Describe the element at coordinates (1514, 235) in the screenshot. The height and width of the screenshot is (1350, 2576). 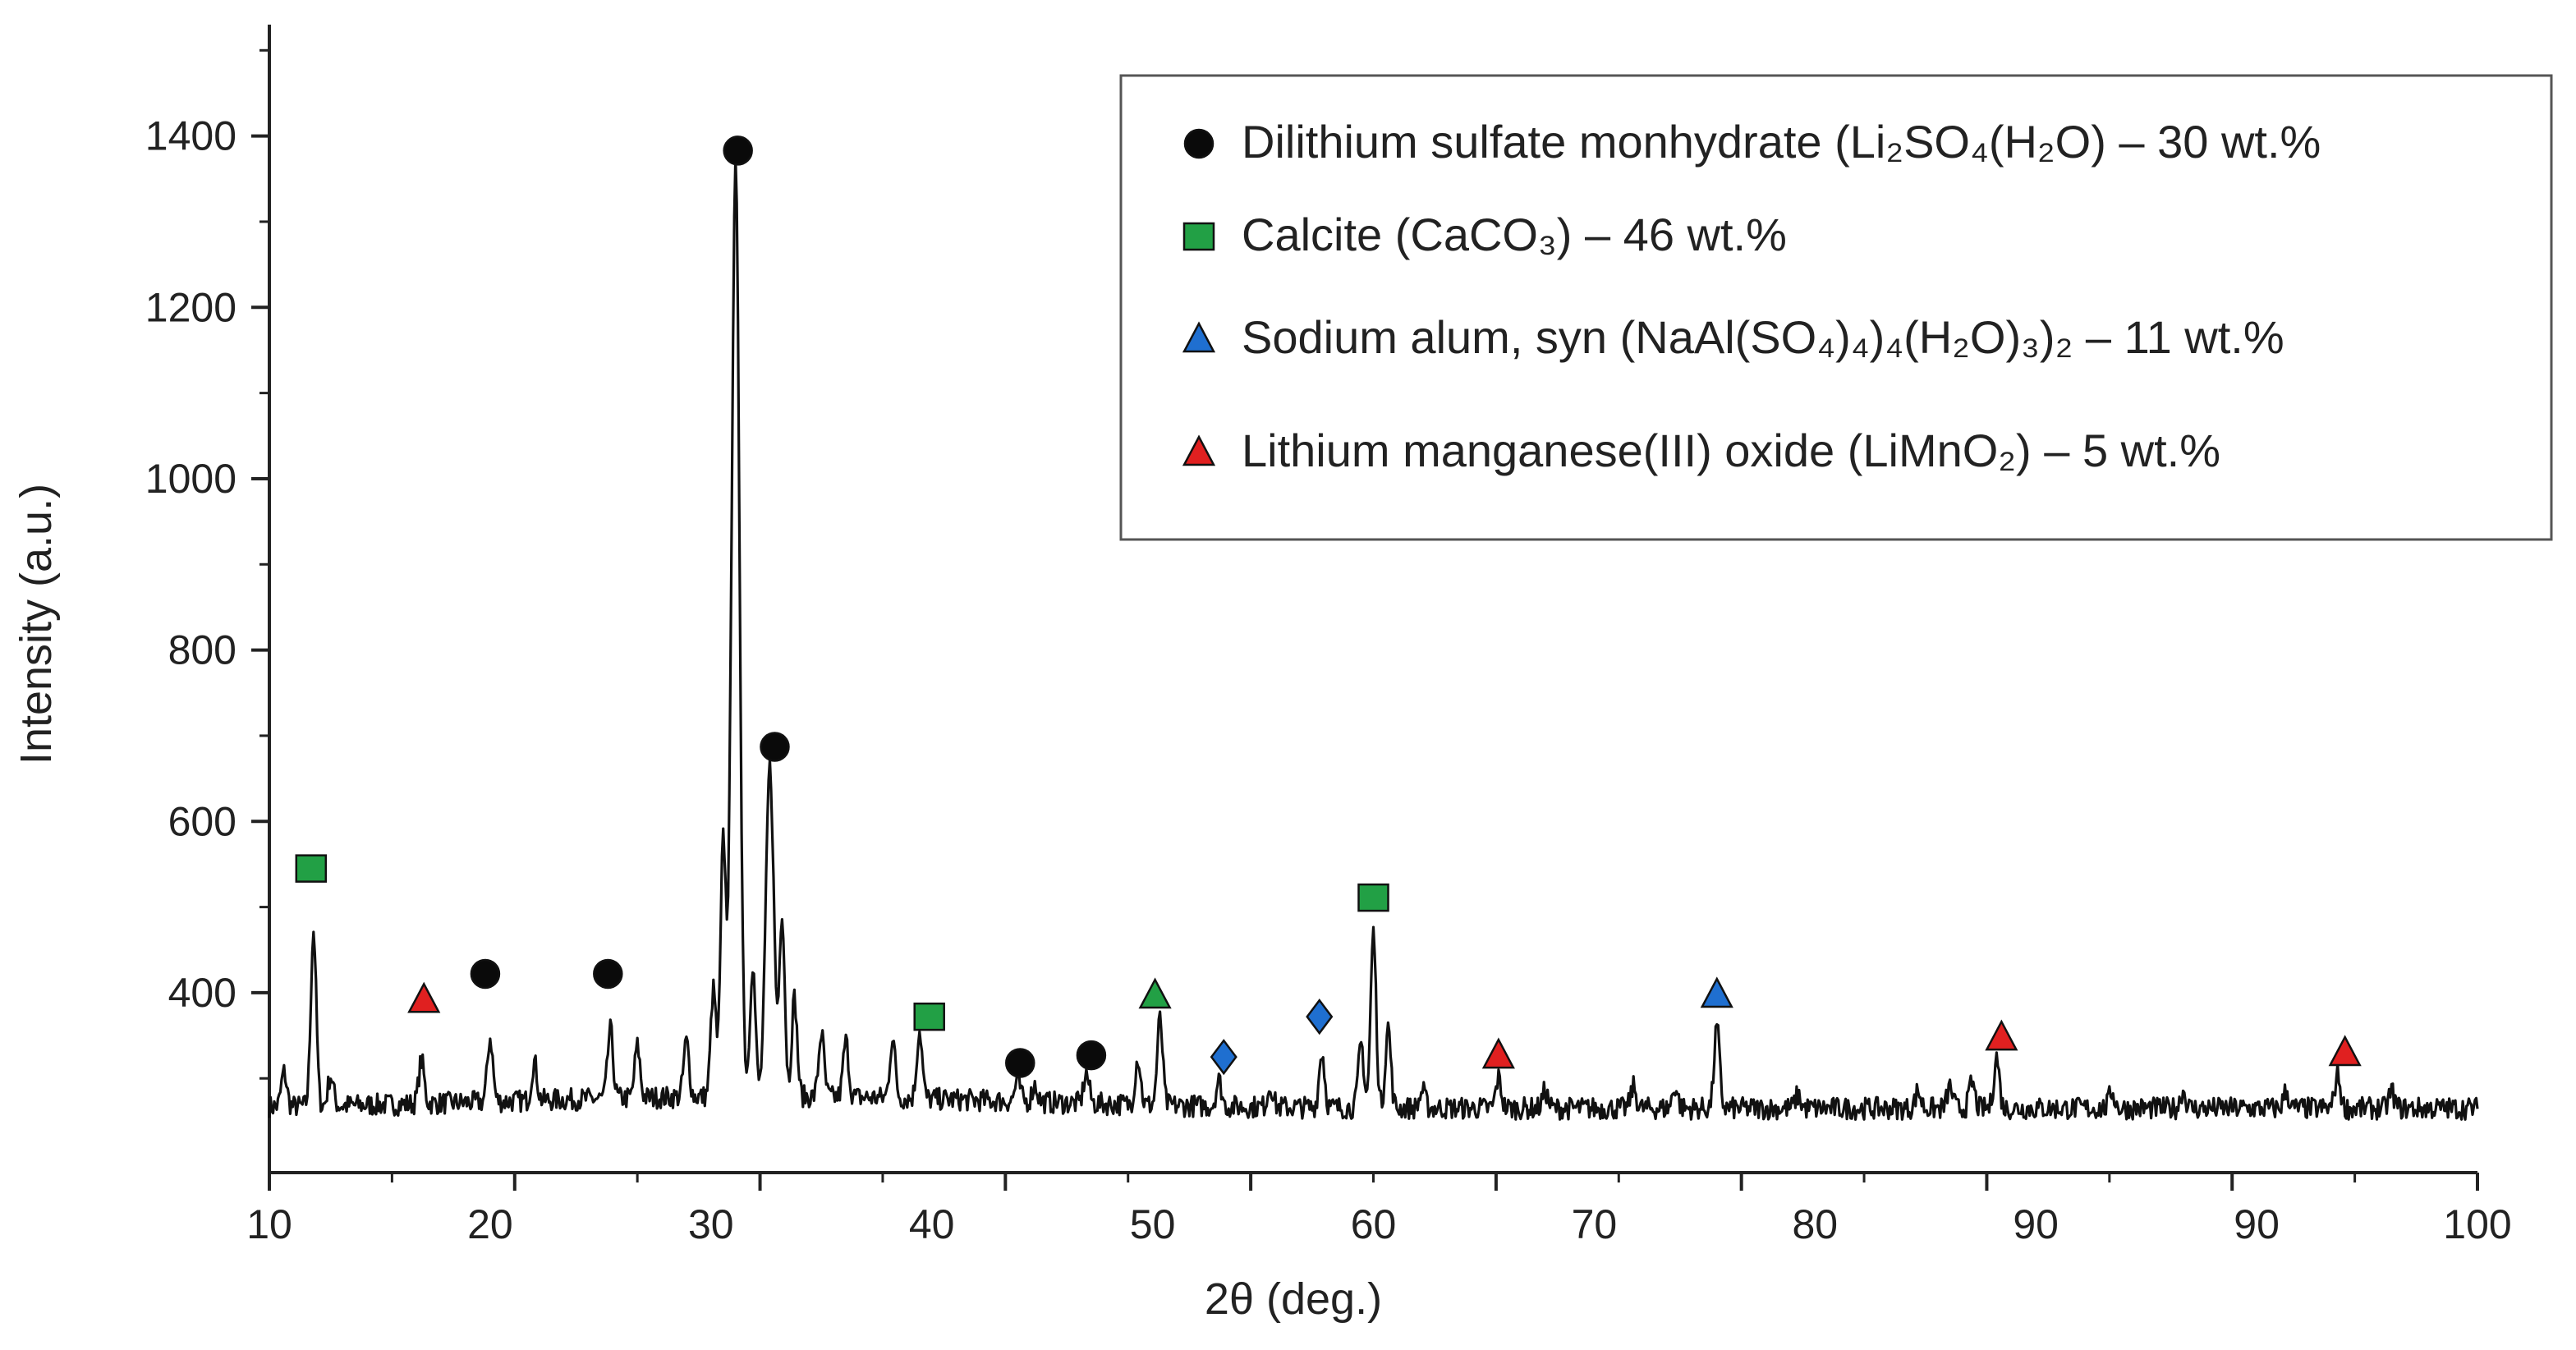
I see `legend-entry-2: Calcite (CaCO₃) – 46 wt.%` at that location.